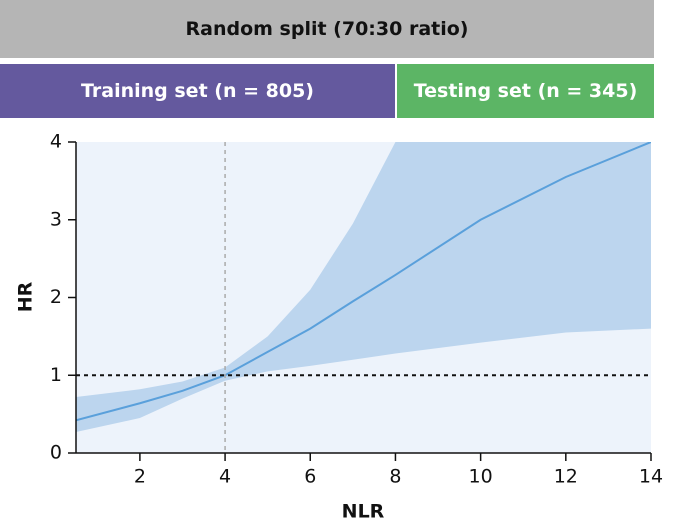 The width and height of the screenshot is (674, 527). What do you see at coordinates (363, 512) in the screenshot?
I see `x-axis-label: NLR` at bounding box center [363, 512].